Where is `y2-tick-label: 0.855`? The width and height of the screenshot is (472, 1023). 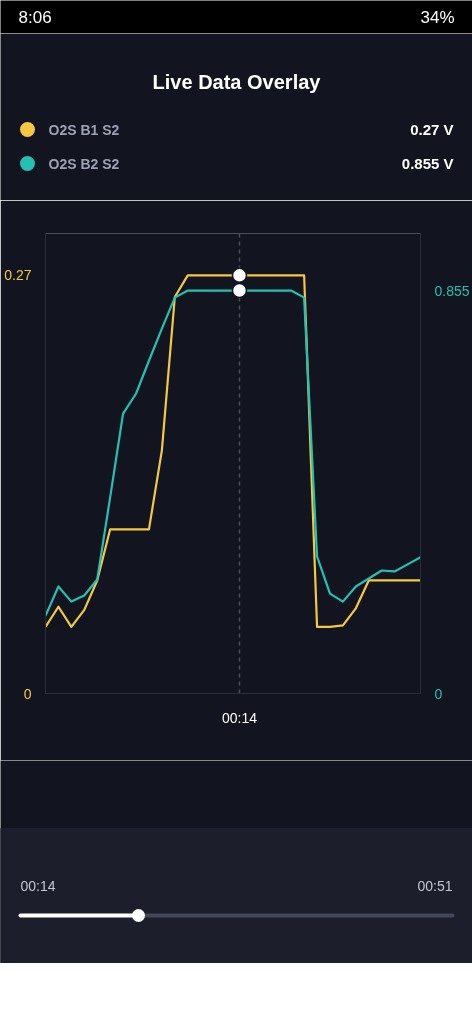 y2-tick-label: 0.855 is located at coordinates (452, 290).